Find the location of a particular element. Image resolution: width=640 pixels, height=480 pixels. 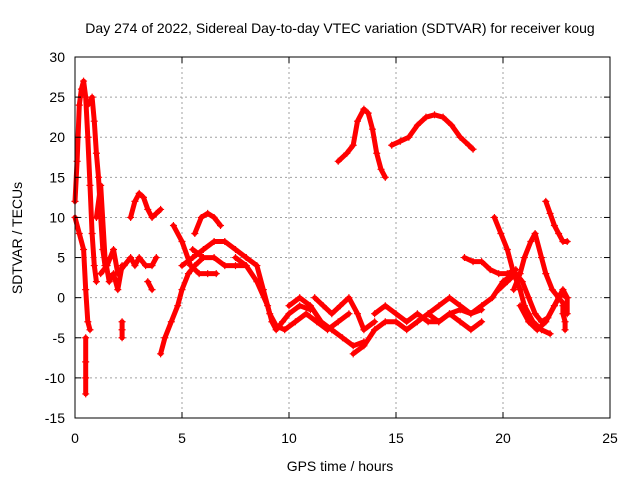

series-drop-21h is located at coordinates (539, 269).